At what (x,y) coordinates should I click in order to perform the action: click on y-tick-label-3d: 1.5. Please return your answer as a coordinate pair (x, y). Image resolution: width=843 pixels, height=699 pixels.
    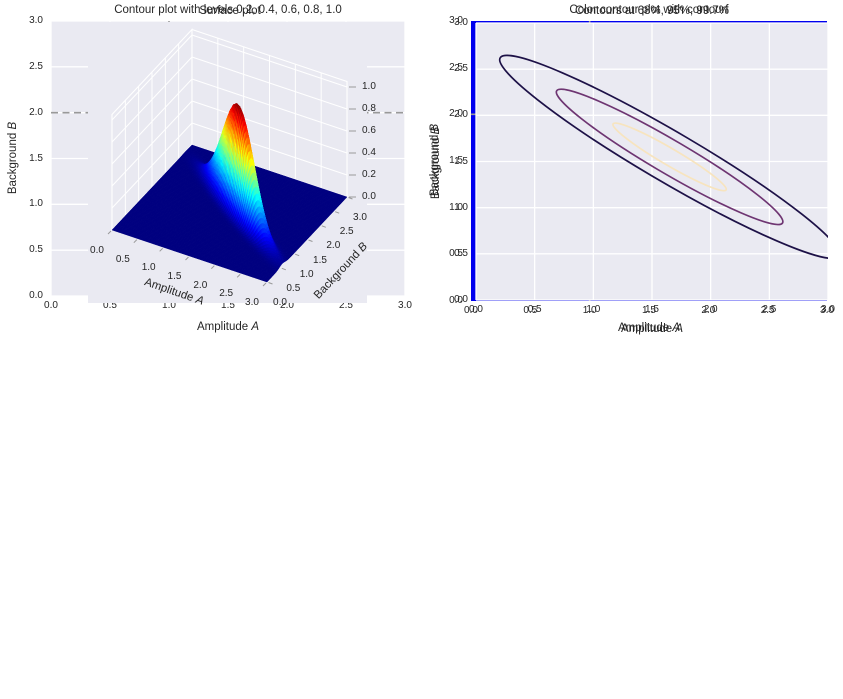
    Looking at the image, I should click on (320, 260).